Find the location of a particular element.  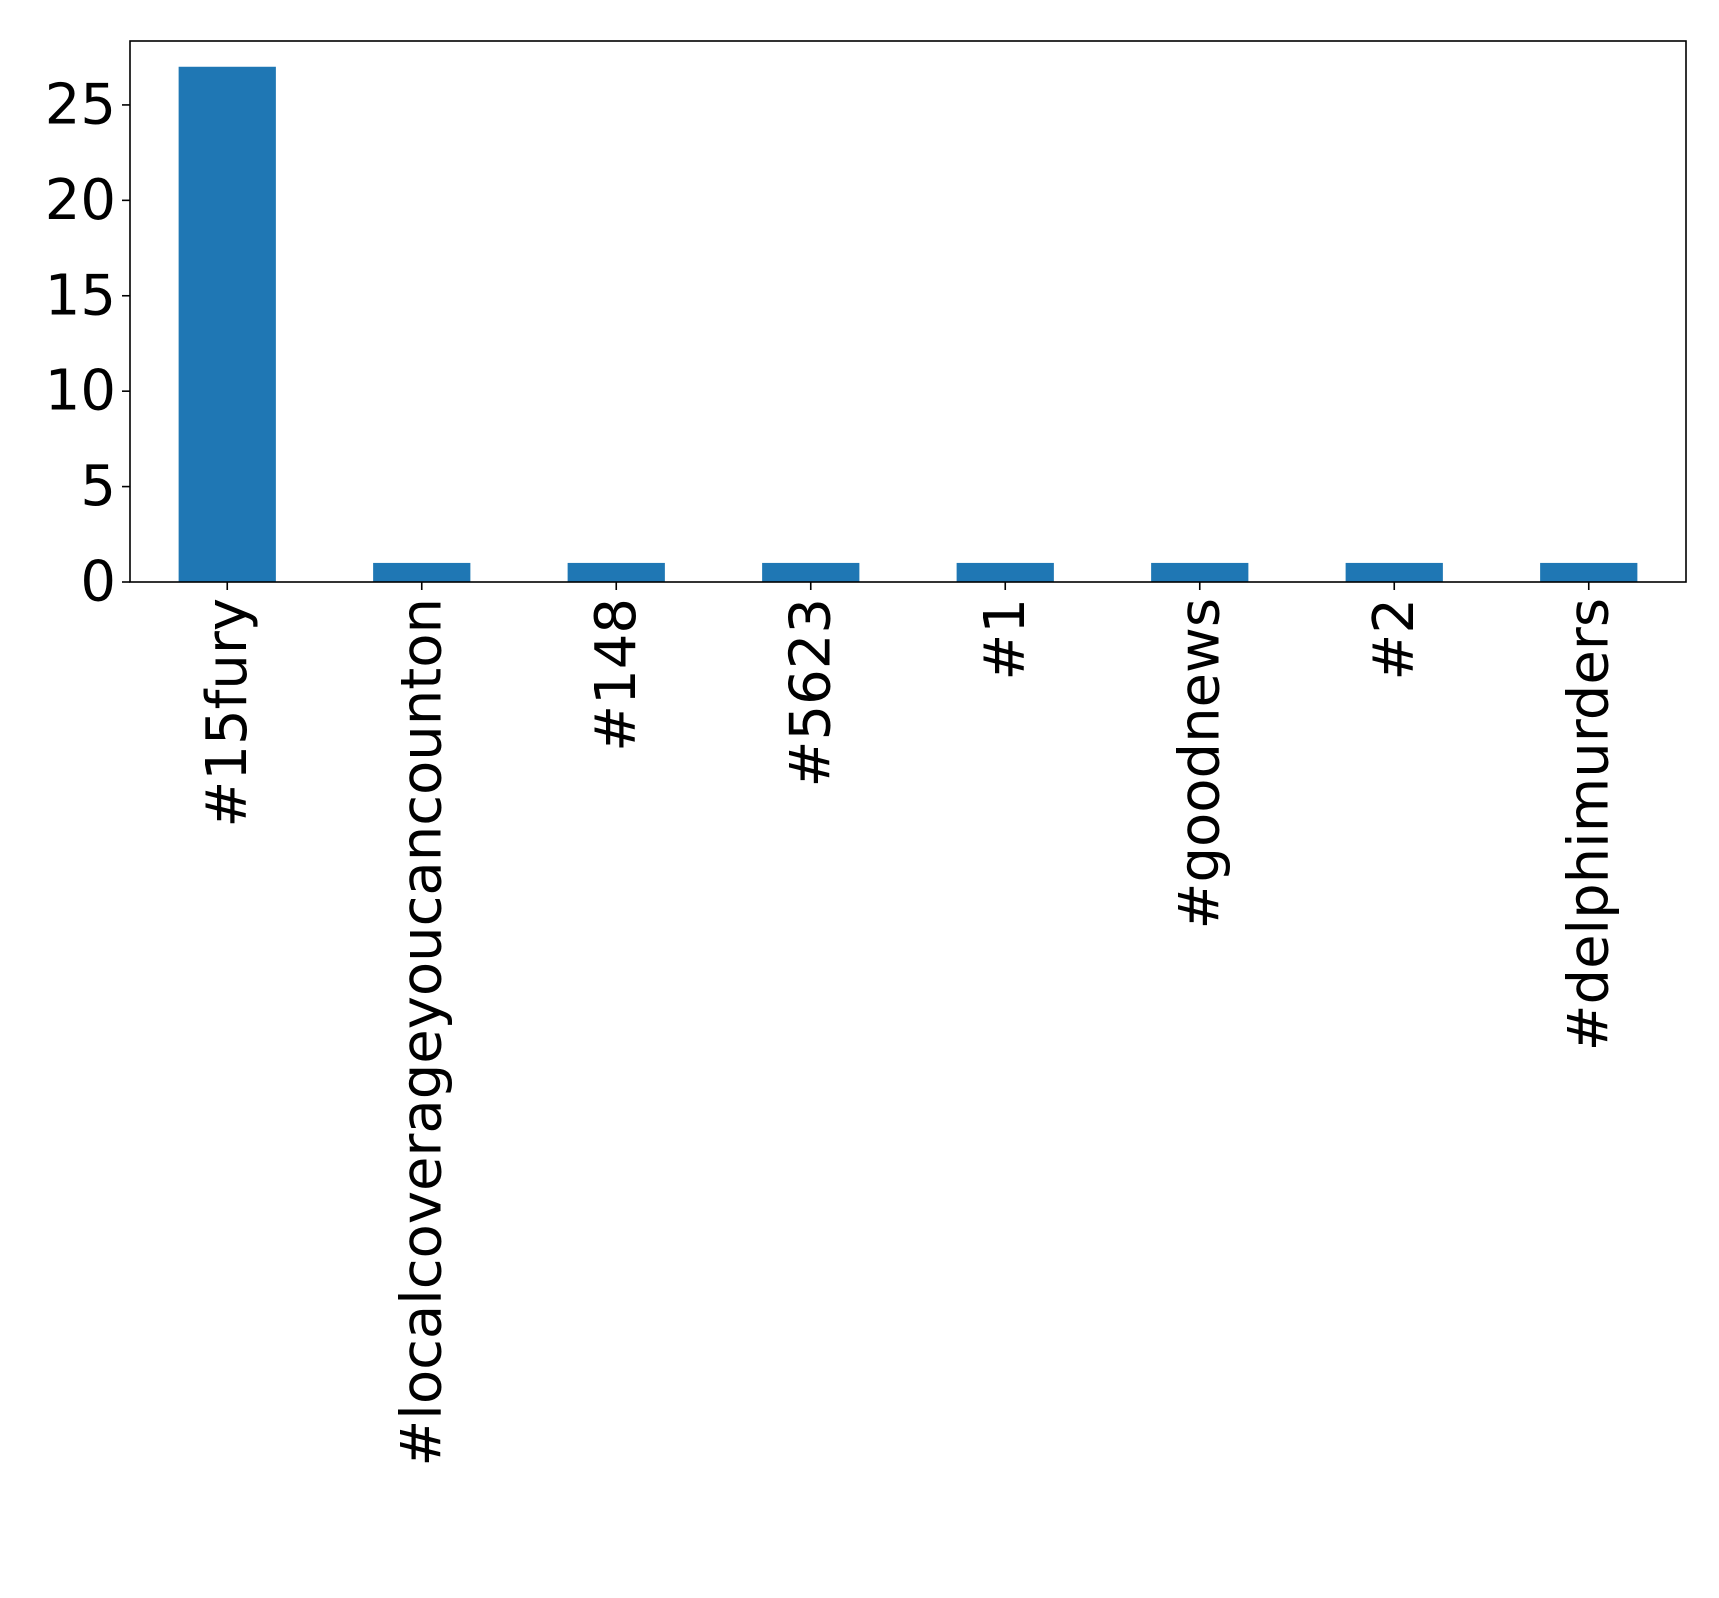

x-tick-label: #goodnews is located at coordinates (1199, 763).